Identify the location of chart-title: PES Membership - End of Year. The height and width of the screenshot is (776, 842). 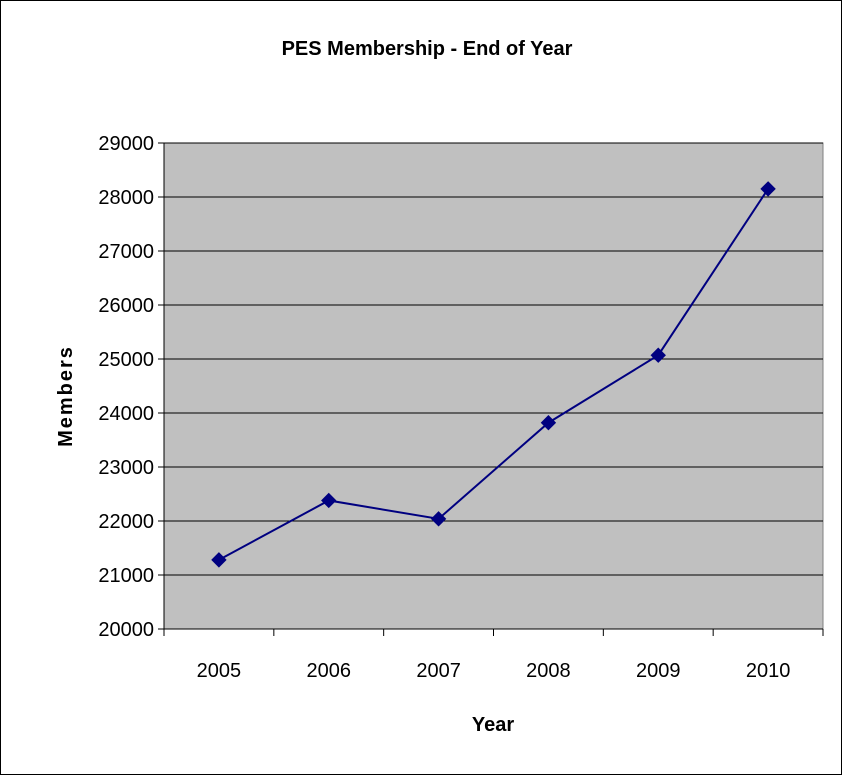
(427, 49).